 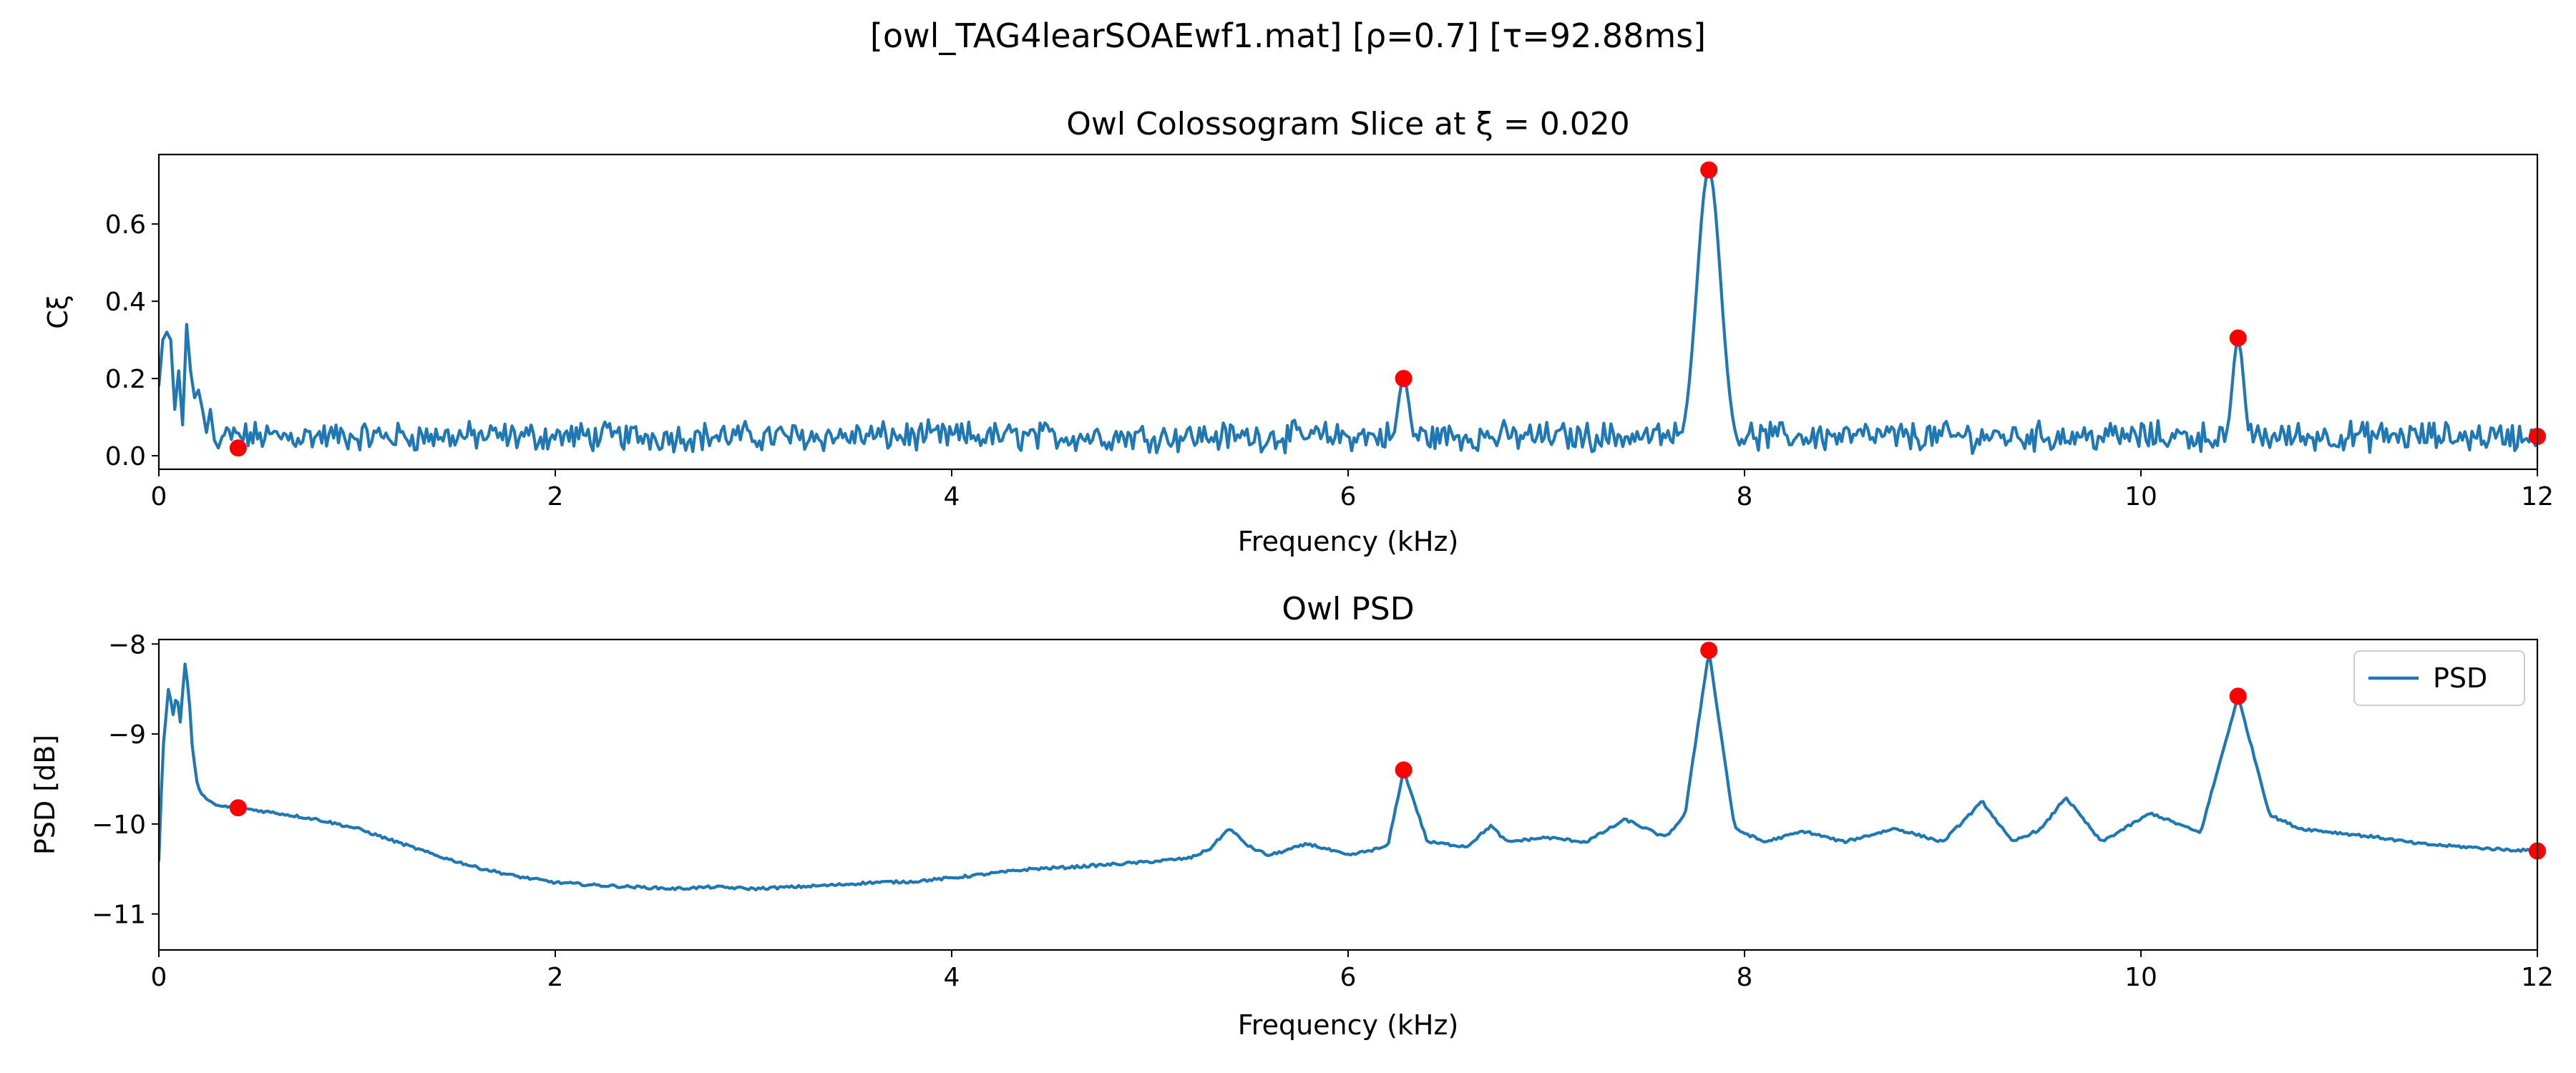 What do you see at coordinates (125, 780) in the screenshot?
I see `psd-y-axis: −11 −10 −9 −8` at bounding box center [125, 780].